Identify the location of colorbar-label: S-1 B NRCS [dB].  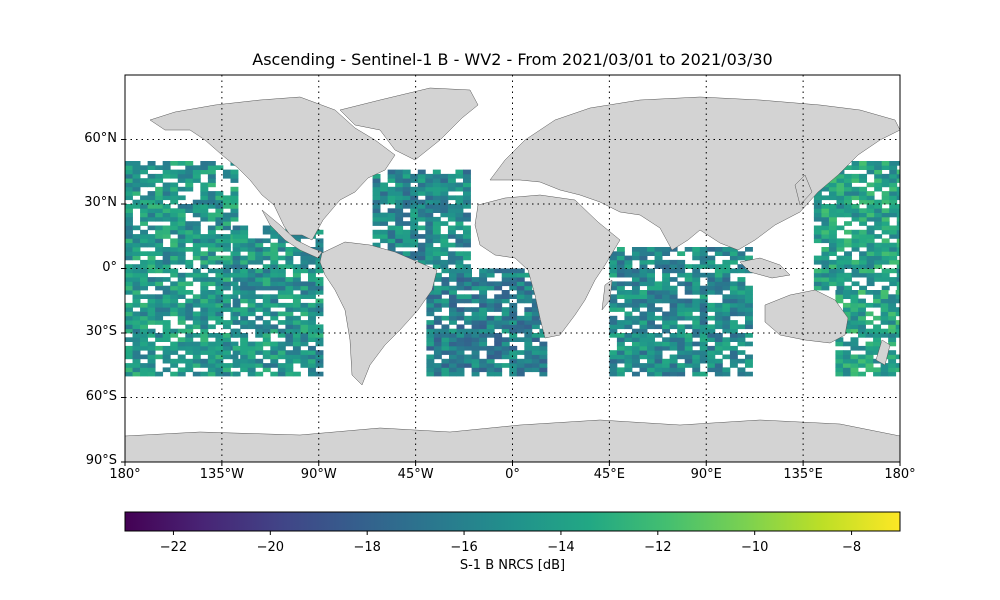
(512, 565).